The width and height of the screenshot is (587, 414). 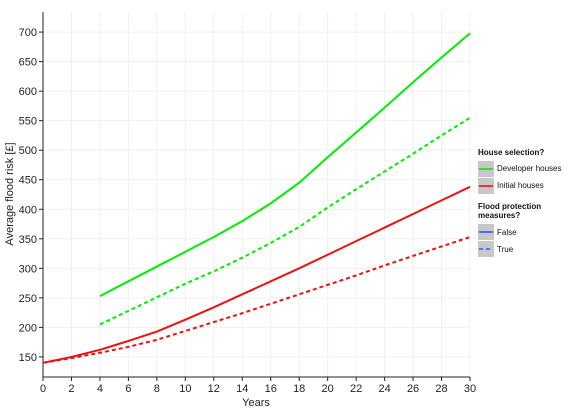 I want to click on y-tick-label: 250, so click(x=28, y=299).